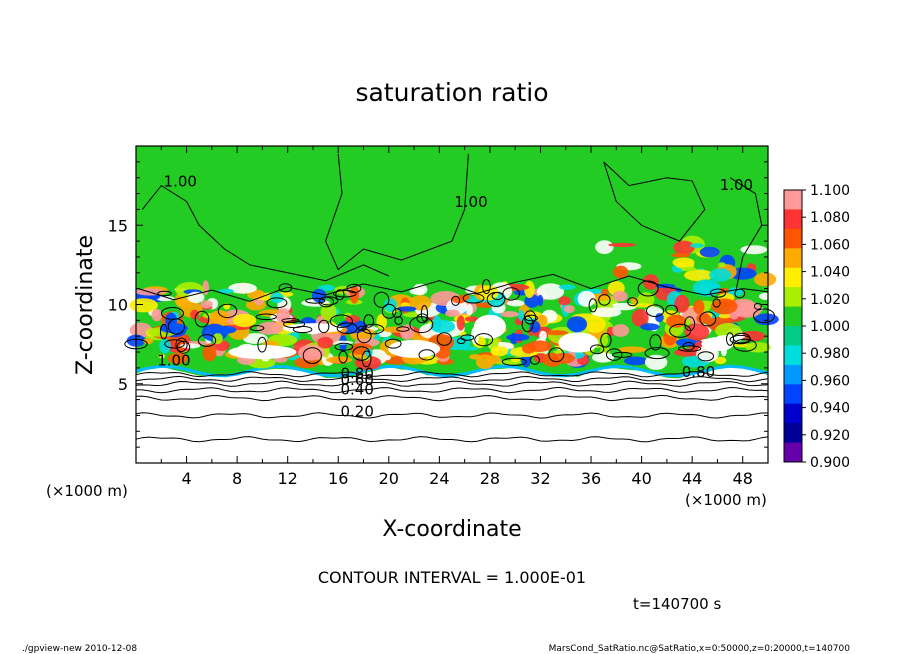 The width and height of the screenshot is (904, 654). I want to click on contour-label: 0.60, so click(356, 380).